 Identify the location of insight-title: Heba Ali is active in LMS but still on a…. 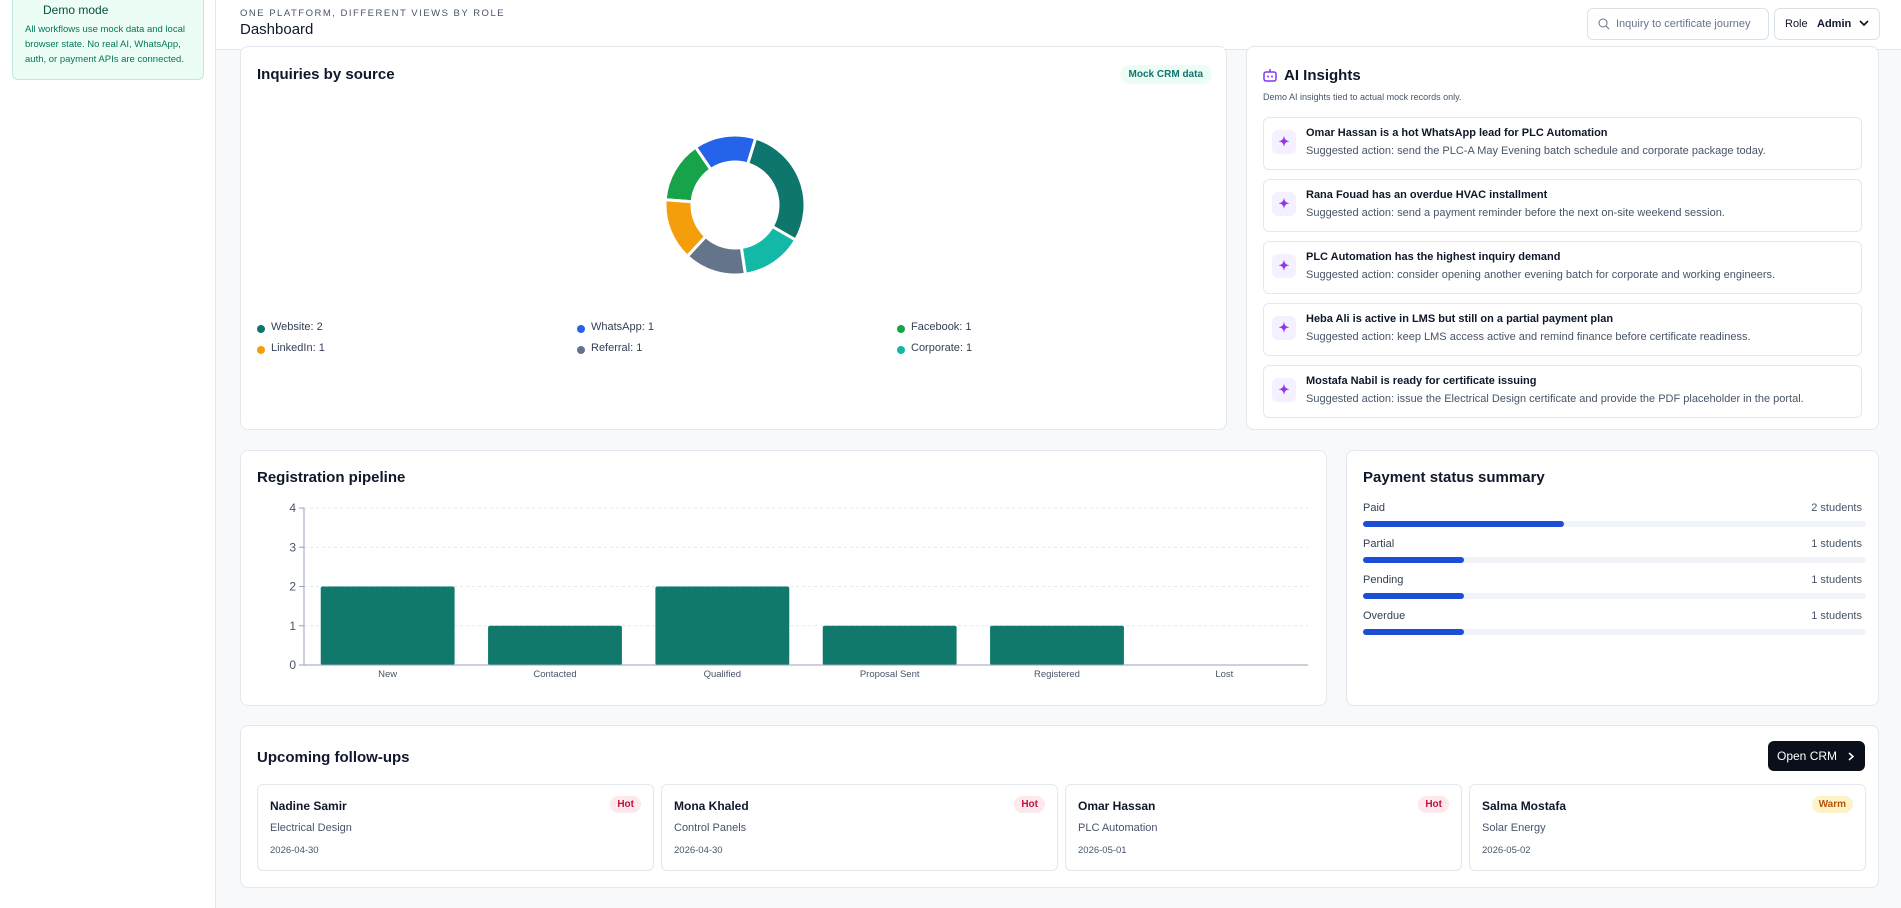
(1460, 319).